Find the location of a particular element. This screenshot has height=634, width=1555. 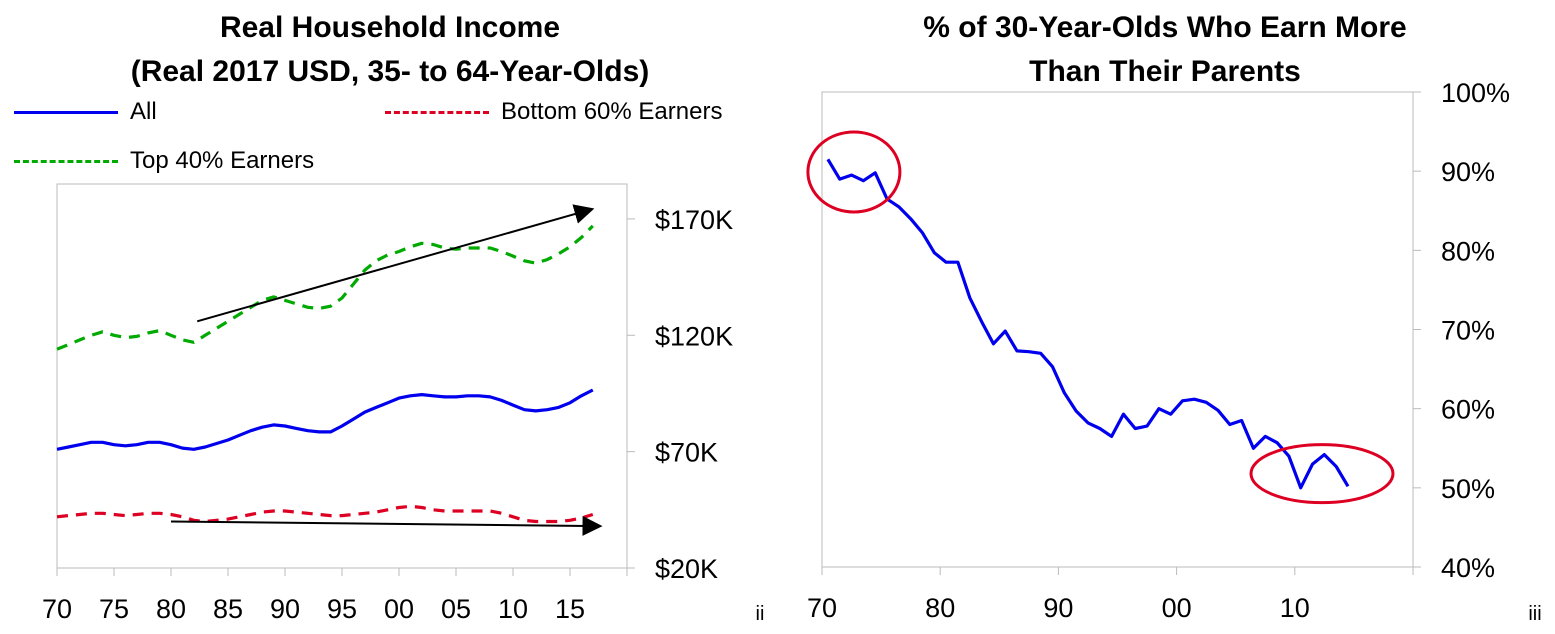

y-tick-label: 50% is located at coordinates (1468, 489).